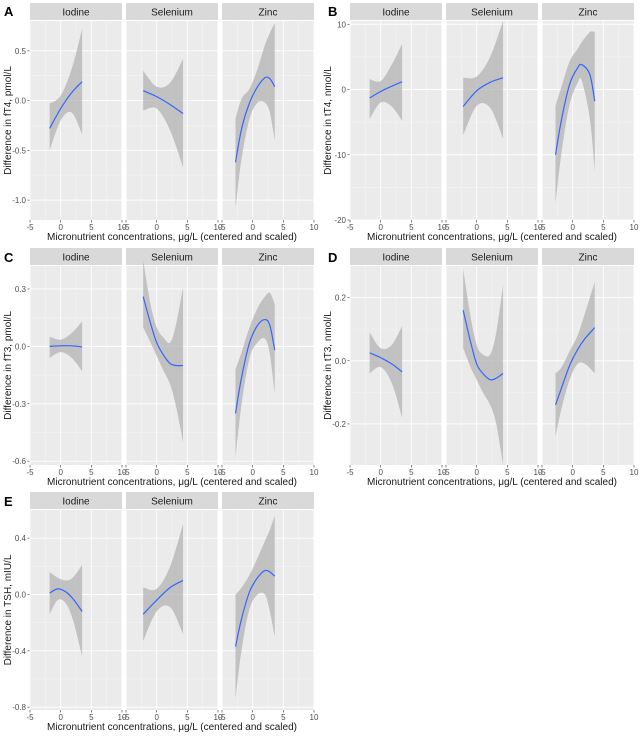 The height and width of the screenshot is (737, 640). What do you see at coordinates (341, 24) in the screenshot?
I see `y-tick-label: 10` at bounding box center [341, 24].